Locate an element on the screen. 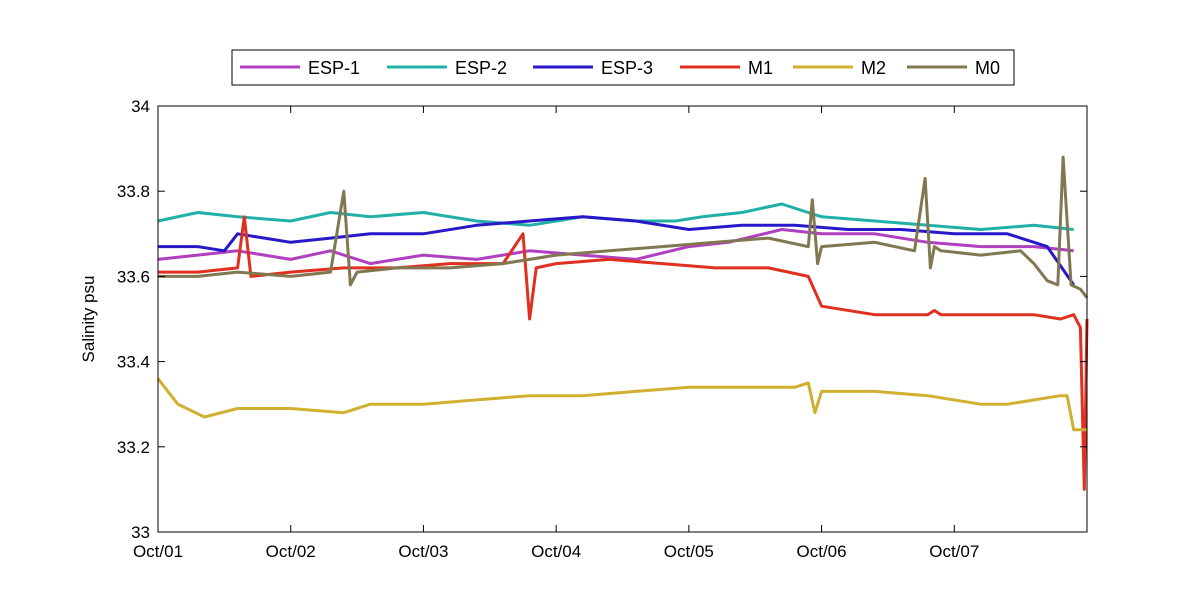  legend-box is located at coordinates (623, 67).